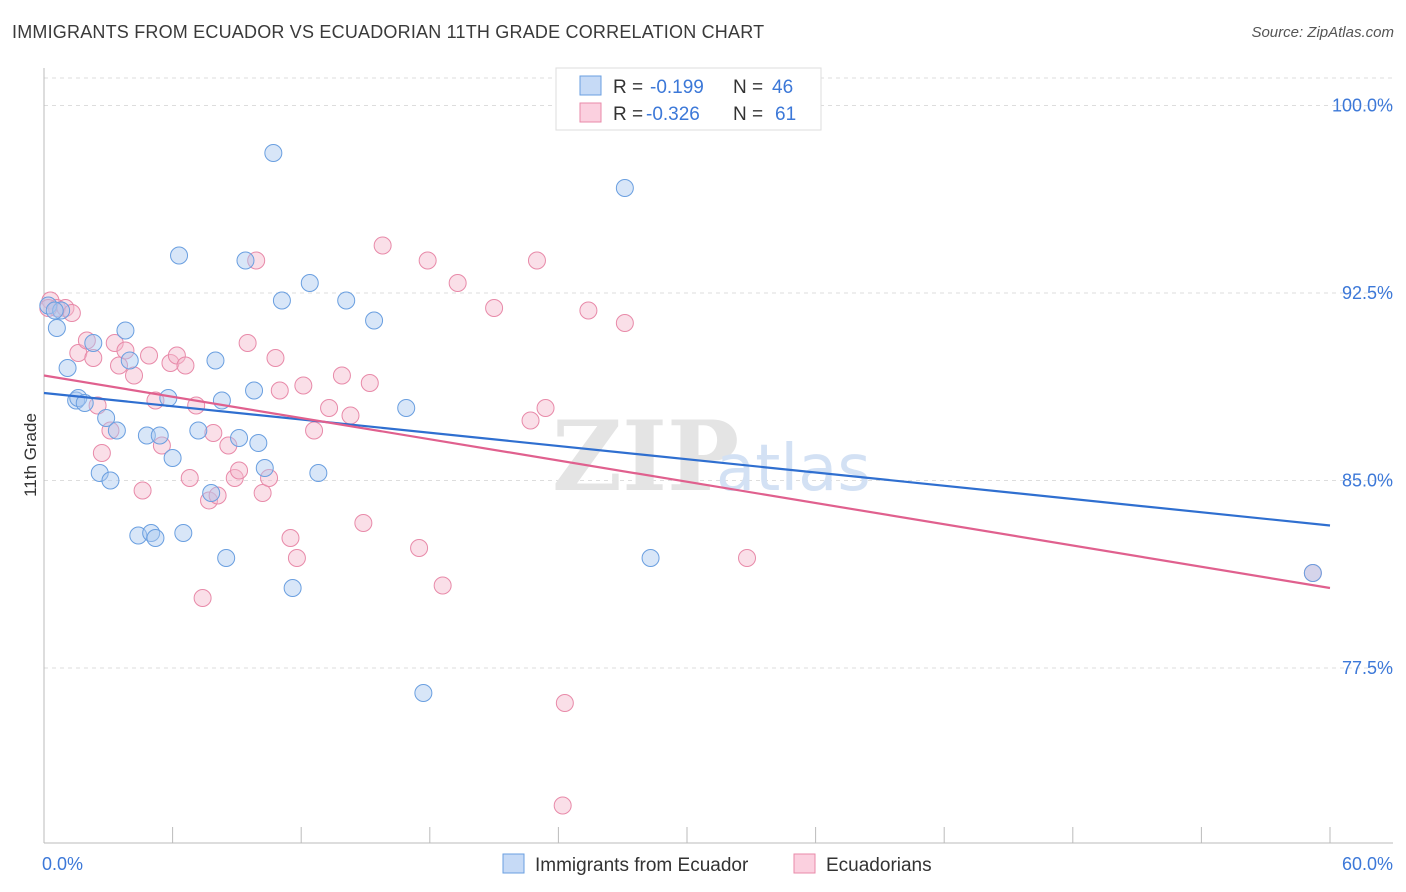  I want to click on source-label: Source: ZipAtlas.com, so click(1322, 32).